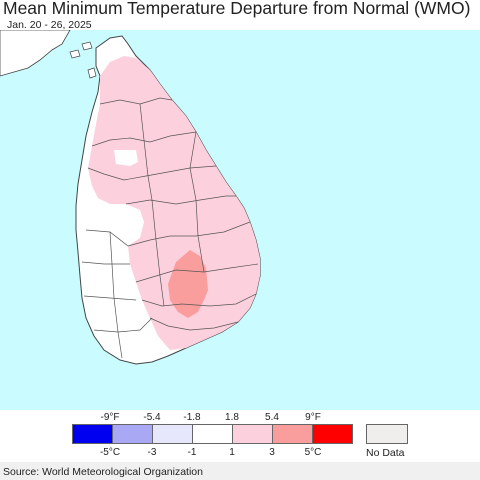 This screenshot has width=480, height=480. What do you see at coordinates (272, 452) in the screenshot?
I see `legend-c-tick-5: 3` at bounding box center [272, 452].